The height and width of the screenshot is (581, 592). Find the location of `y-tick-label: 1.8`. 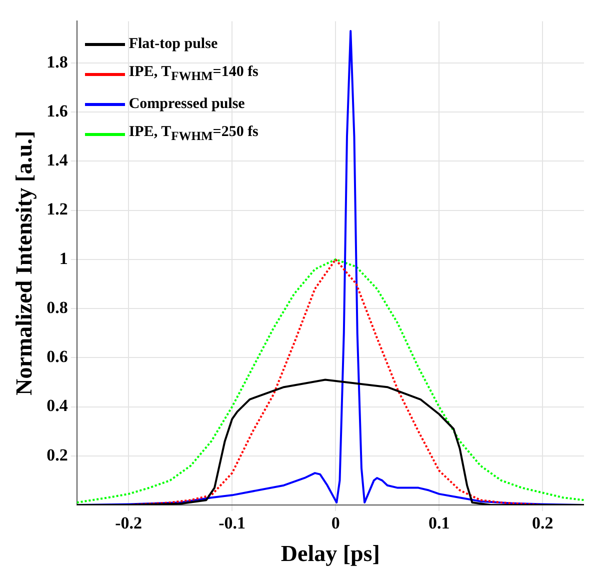

y-tick-label: 1.8 is located at coordinates (57, 62).